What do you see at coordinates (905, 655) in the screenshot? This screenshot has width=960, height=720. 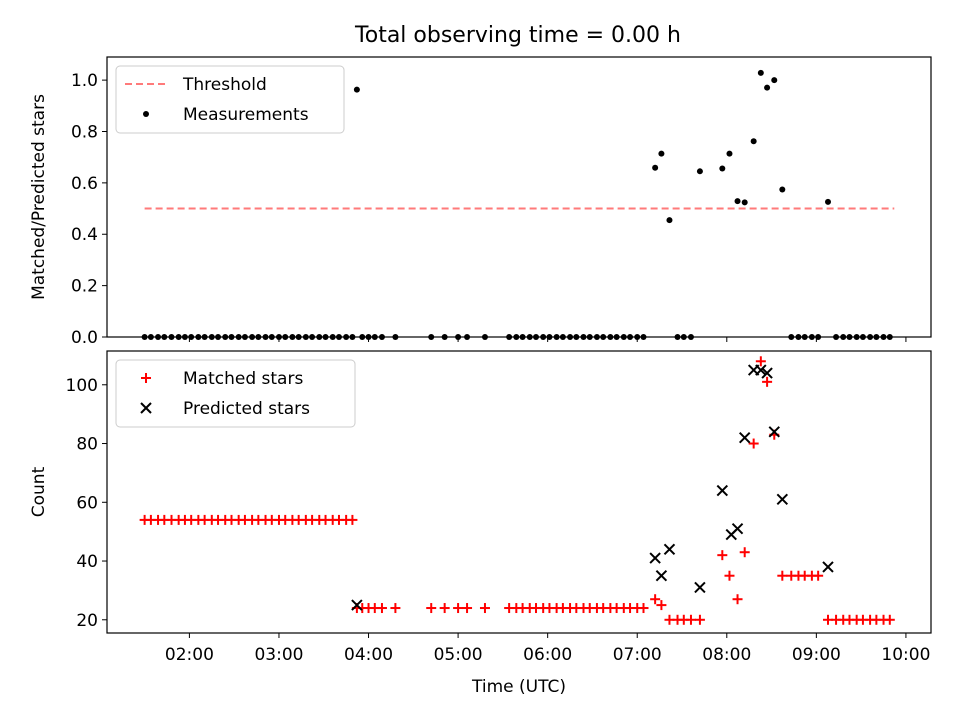 I see `x-tick-label: 10:00` at bounding box center [905, 655].